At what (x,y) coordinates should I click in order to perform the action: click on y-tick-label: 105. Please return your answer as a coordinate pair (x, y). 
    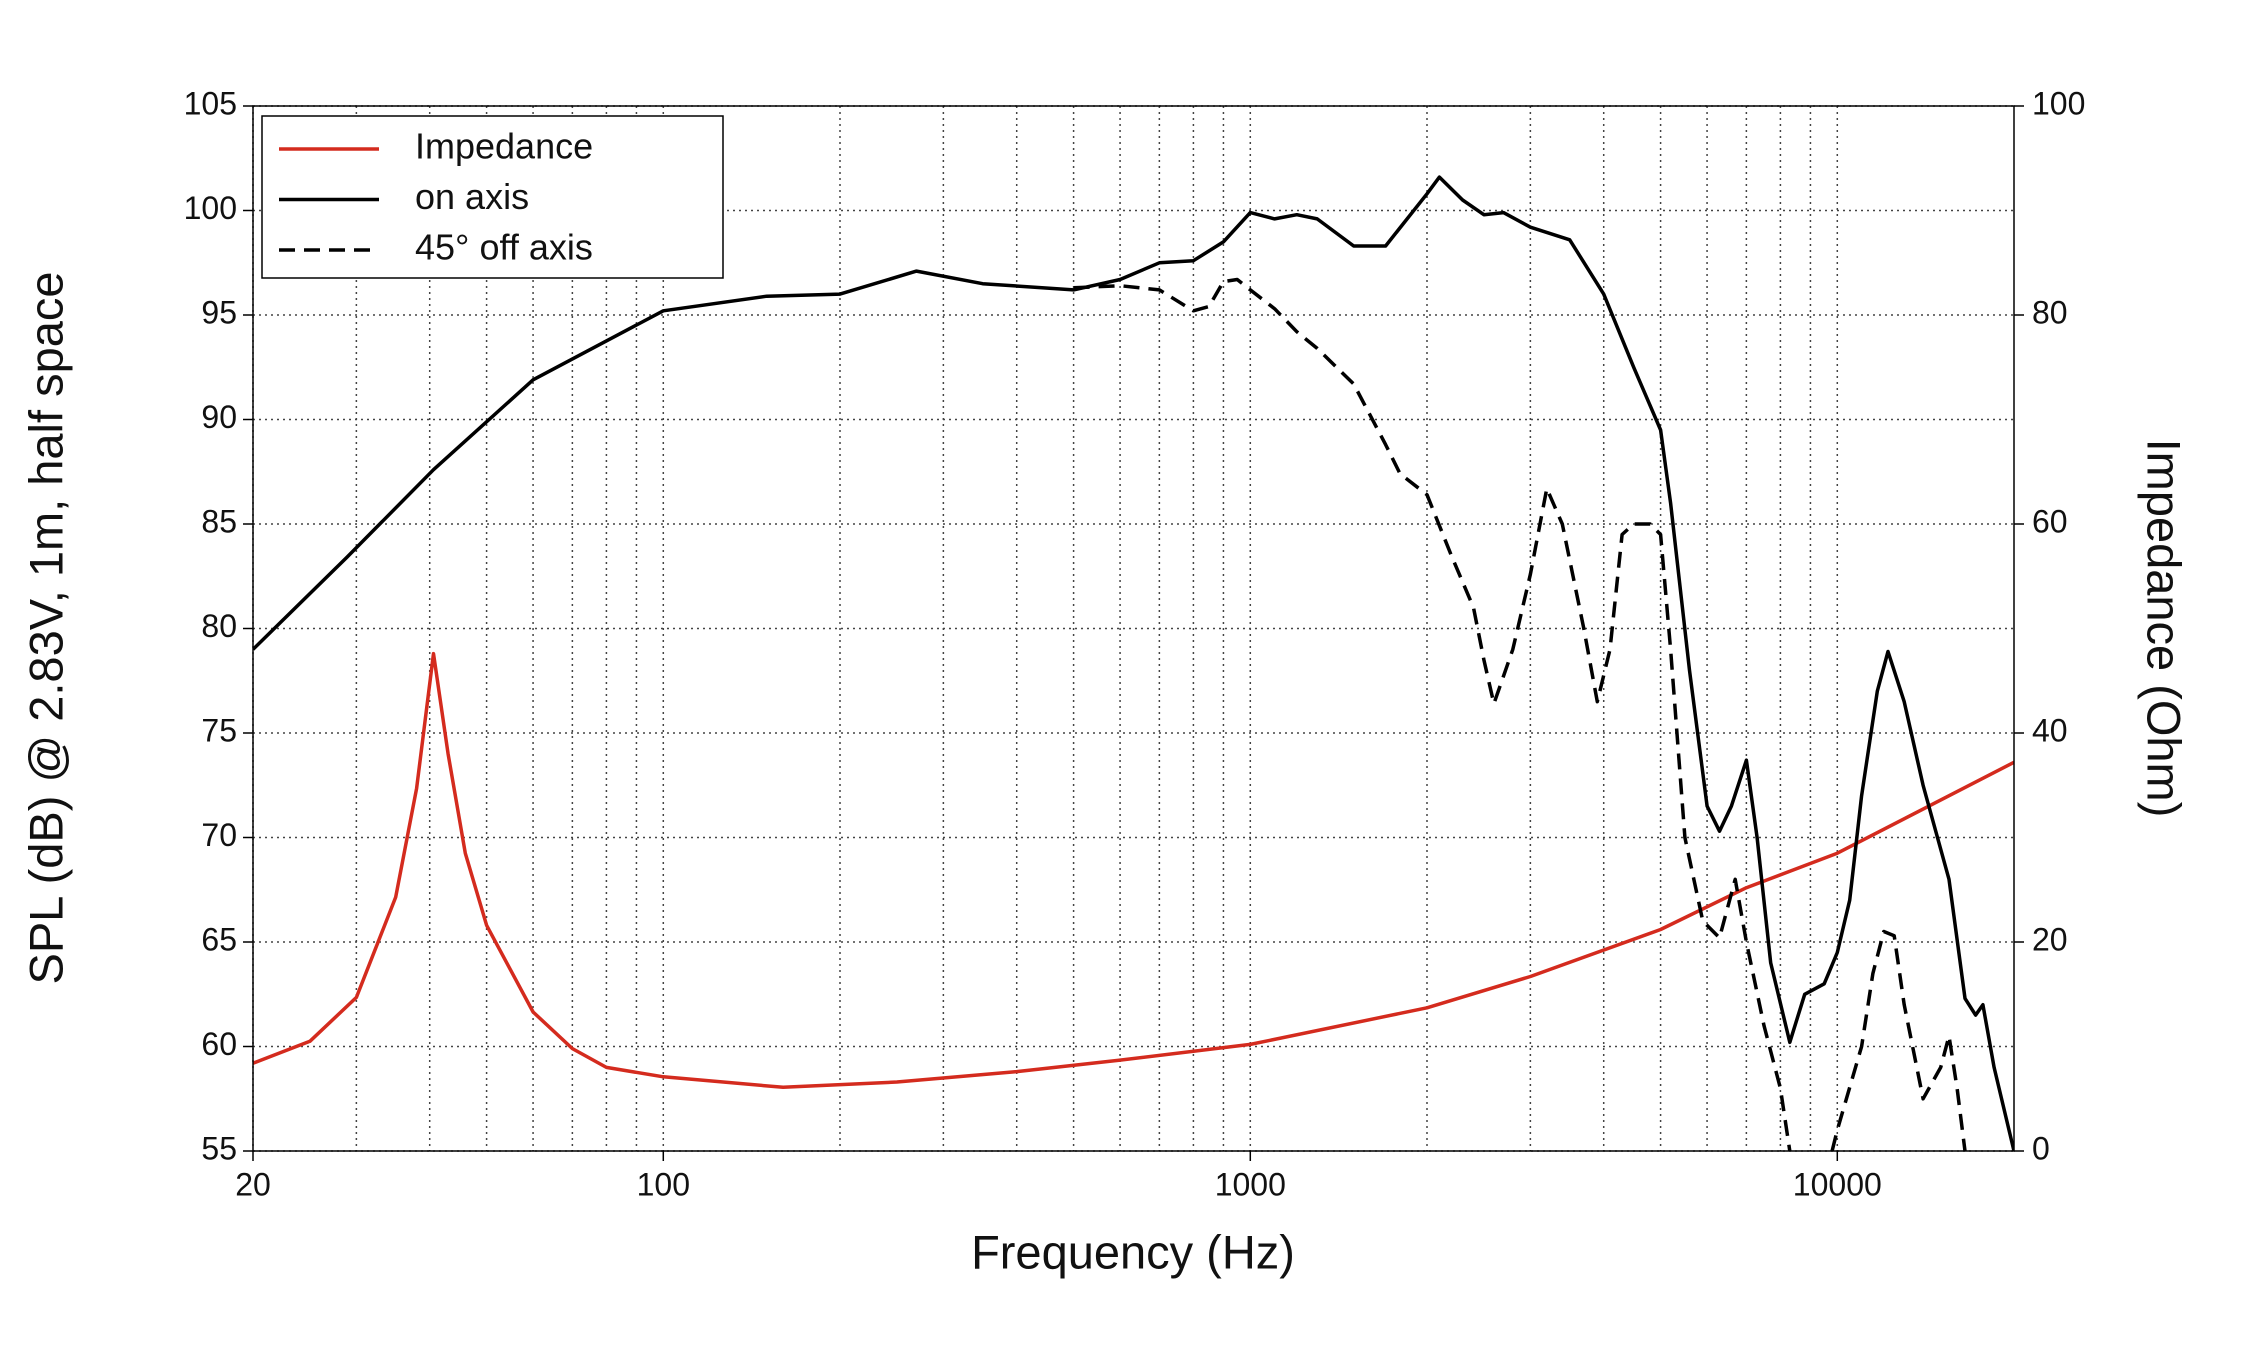
    Looking at the image, I should click on (210, 103).